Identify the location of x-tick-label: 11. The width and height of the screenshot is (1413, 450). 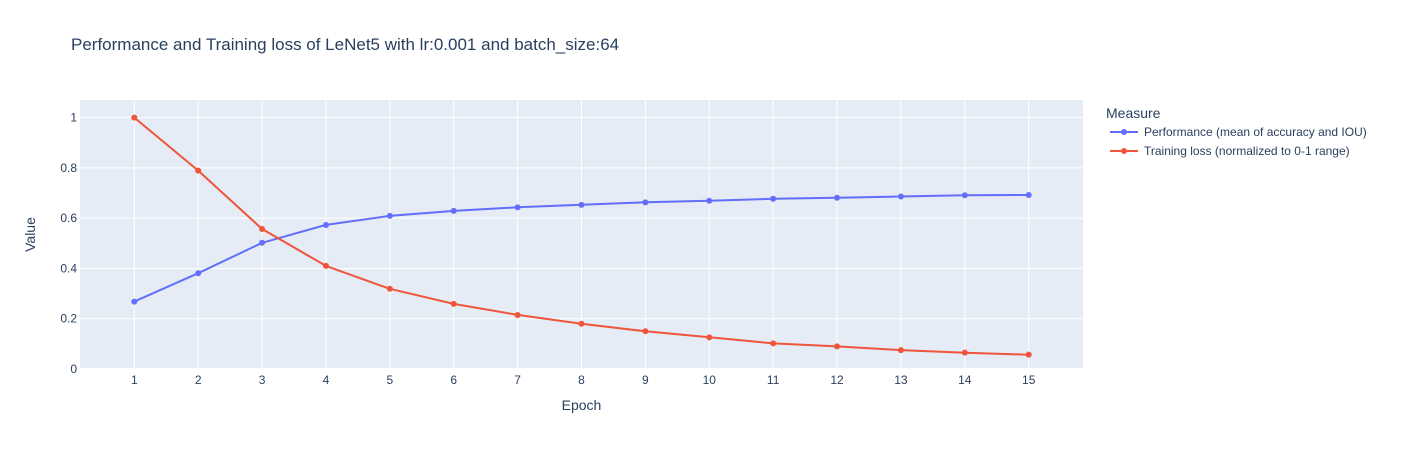
(773, 380).